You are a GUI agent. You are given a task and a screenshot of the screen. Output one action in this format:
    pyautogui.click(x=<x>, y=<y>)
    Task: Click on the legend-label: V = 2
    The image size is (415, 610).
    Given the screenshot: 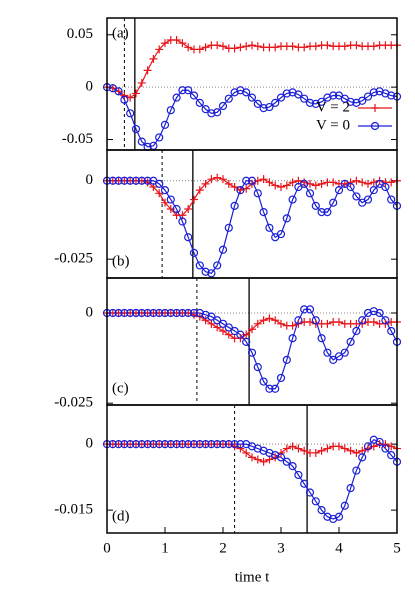 What is the action you would take?
    pyautogui.click(x=333, y=107)
    